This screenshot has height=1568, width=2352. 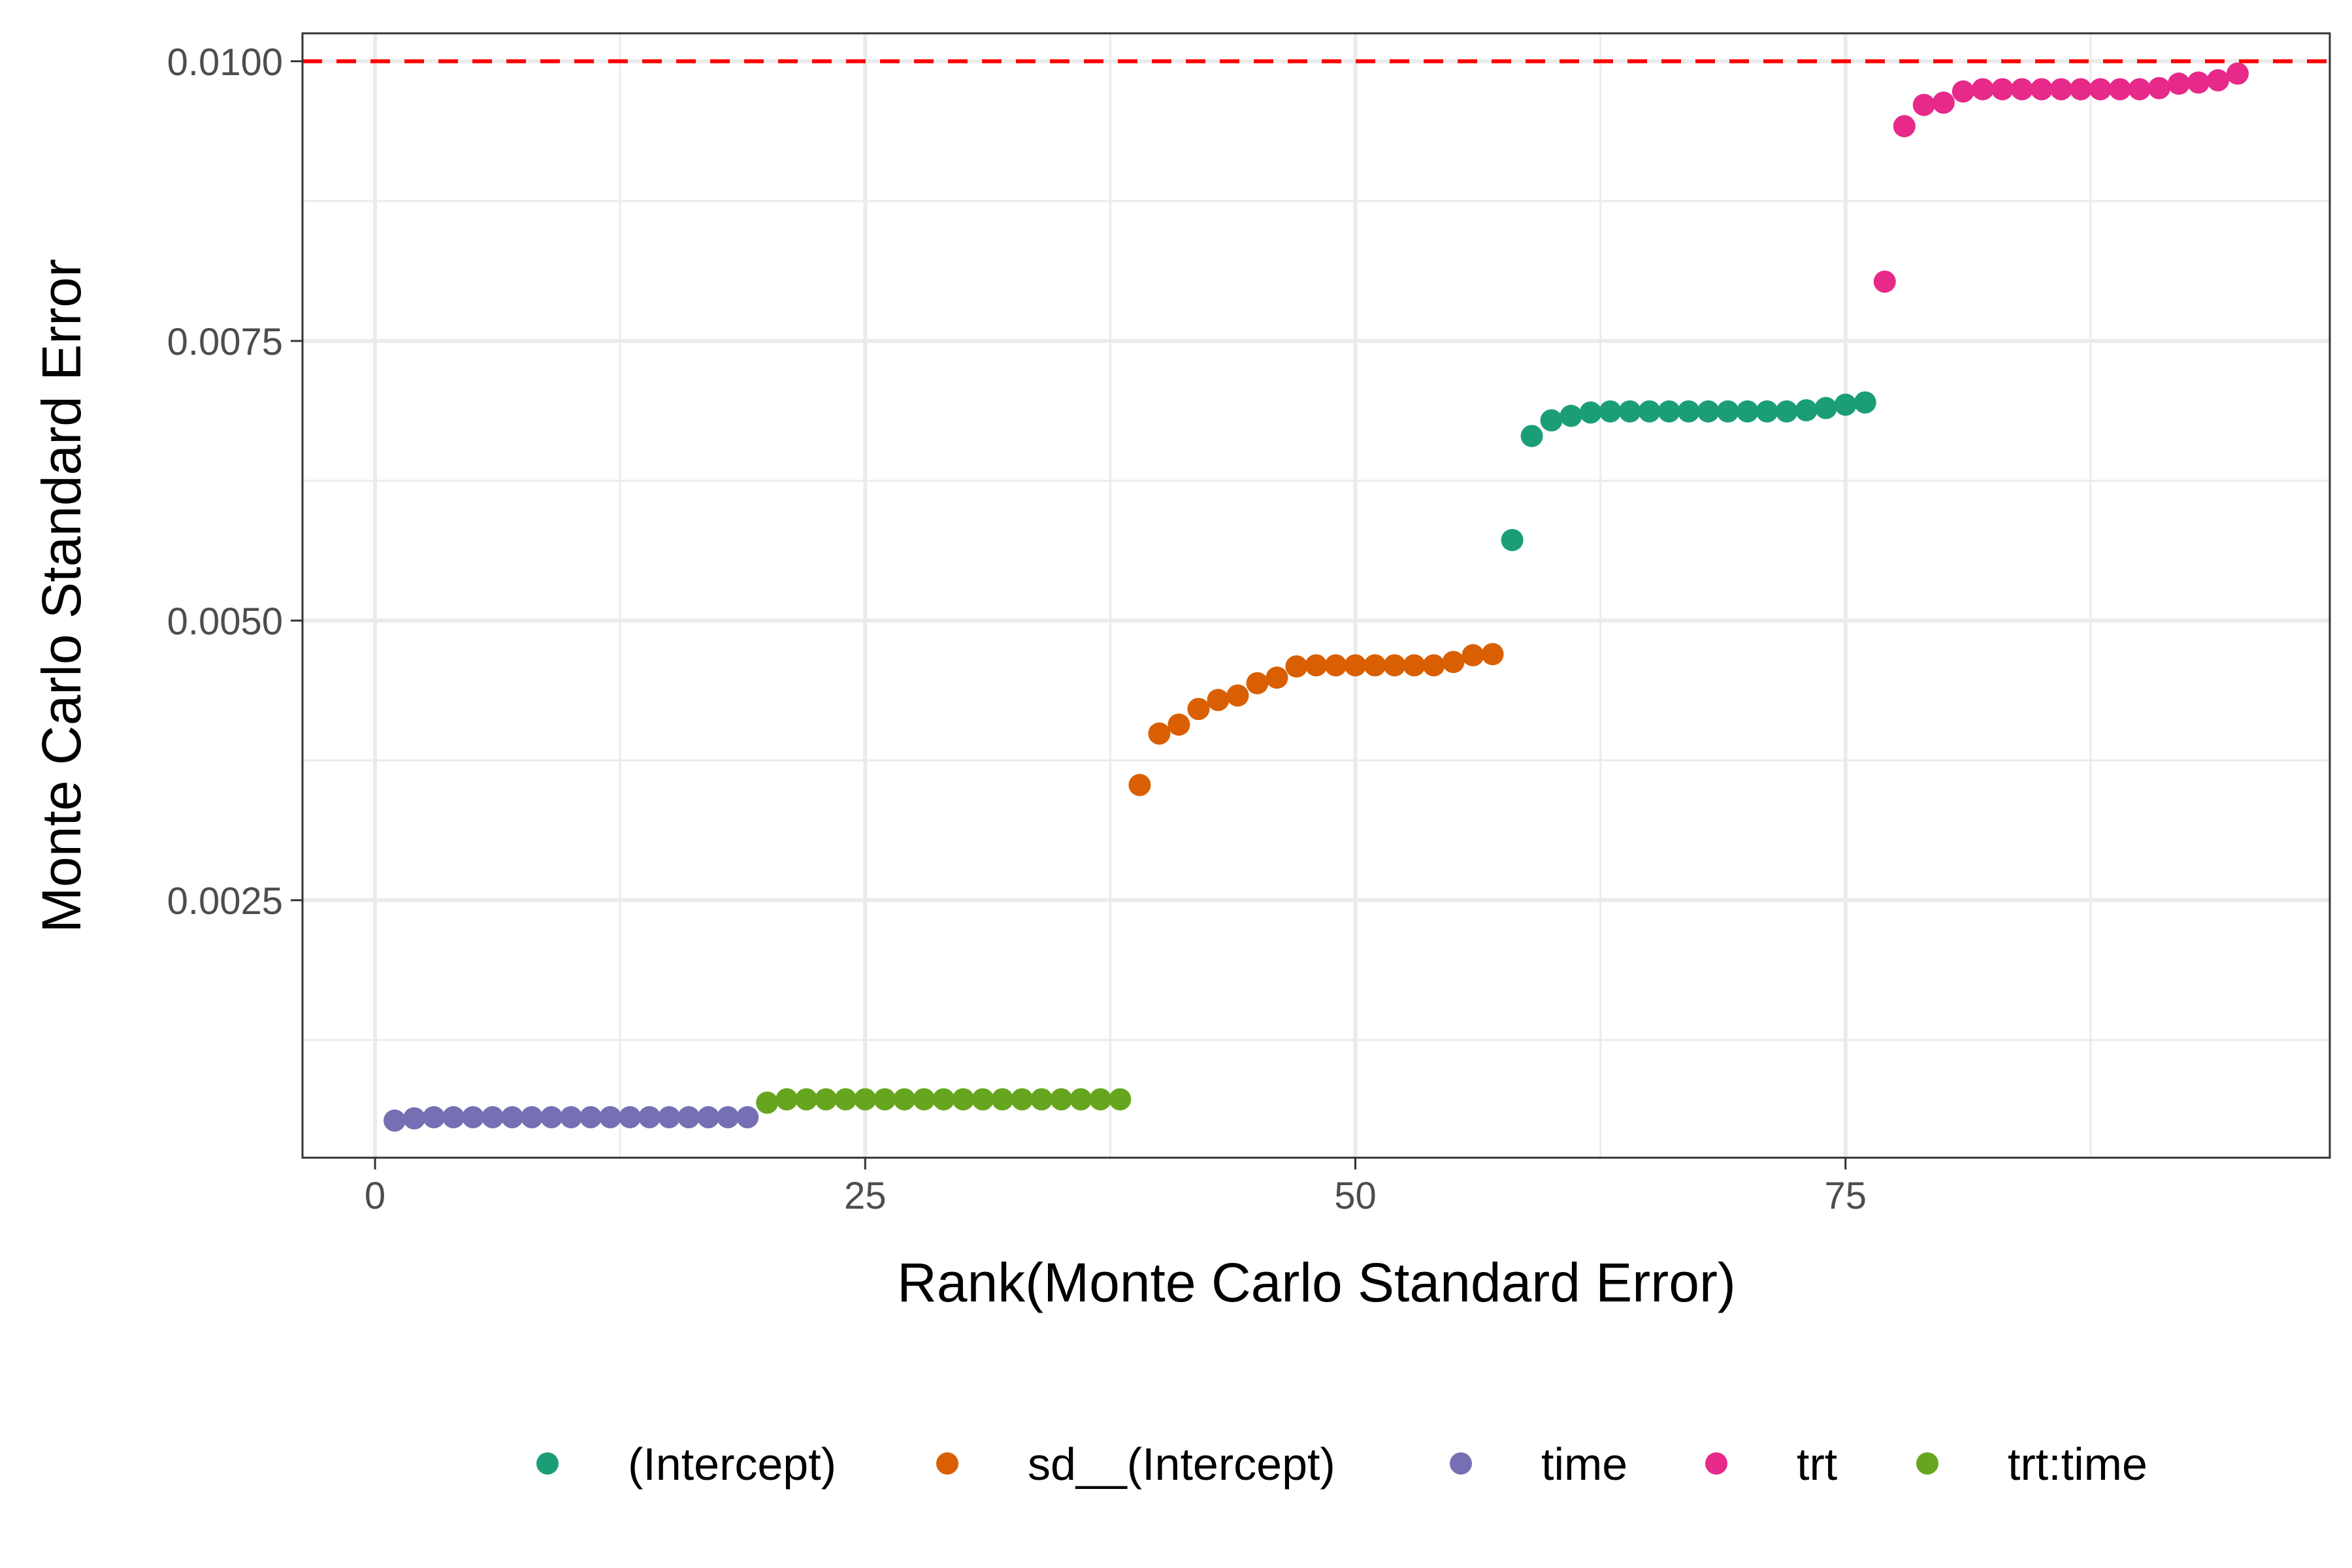 I want to click on y-tick-label: 0.0050, so click(x=225, y=621).